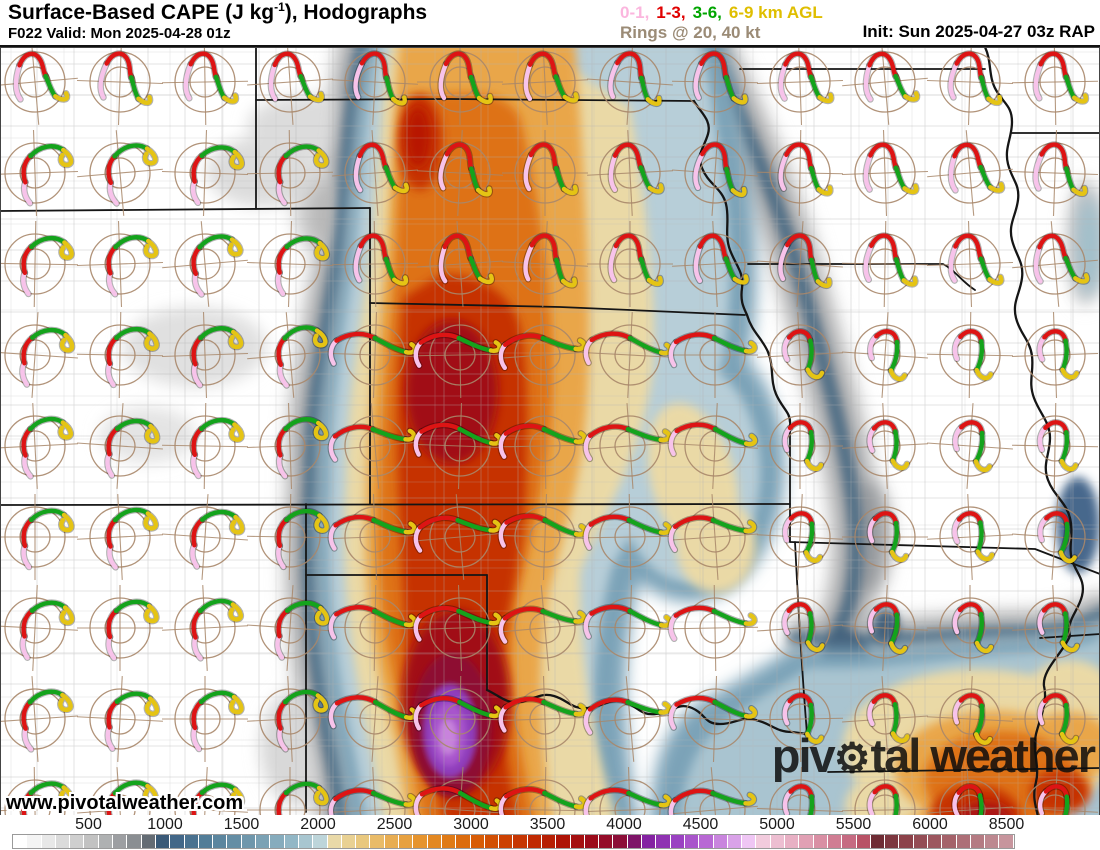 Image resolution: width=1100 pixels, height=850 pixels. Describe the element at coordinates (933, 755) in the screenshot. I see `pivotal-weather-logo: piv⚙tal weather` at that location.